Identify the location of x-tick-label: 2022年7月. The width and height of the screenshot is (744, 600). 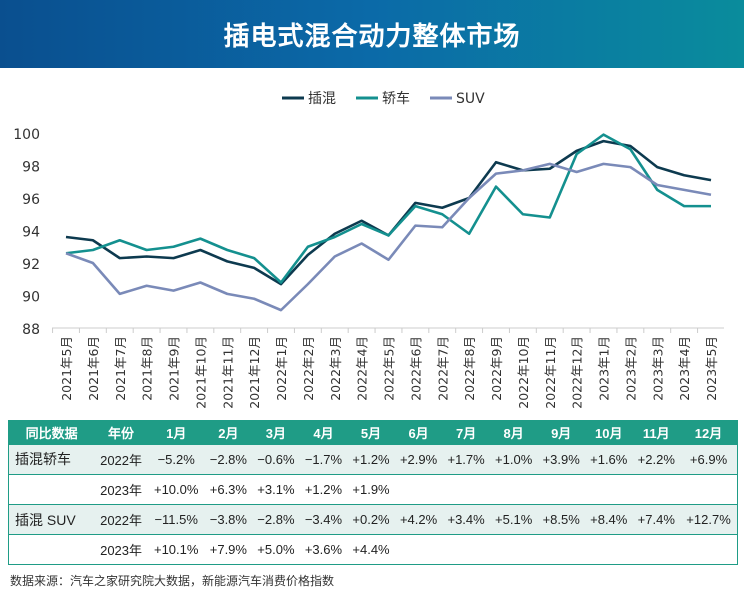
(442, 368).